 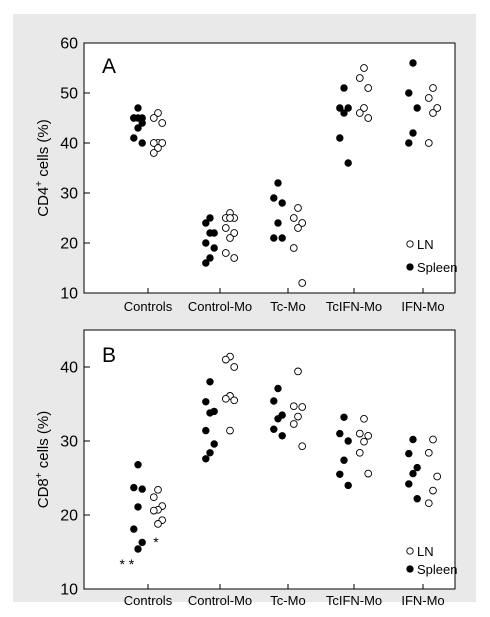 I want to click on y-tick-label: 60, so click(x=69, y=44).